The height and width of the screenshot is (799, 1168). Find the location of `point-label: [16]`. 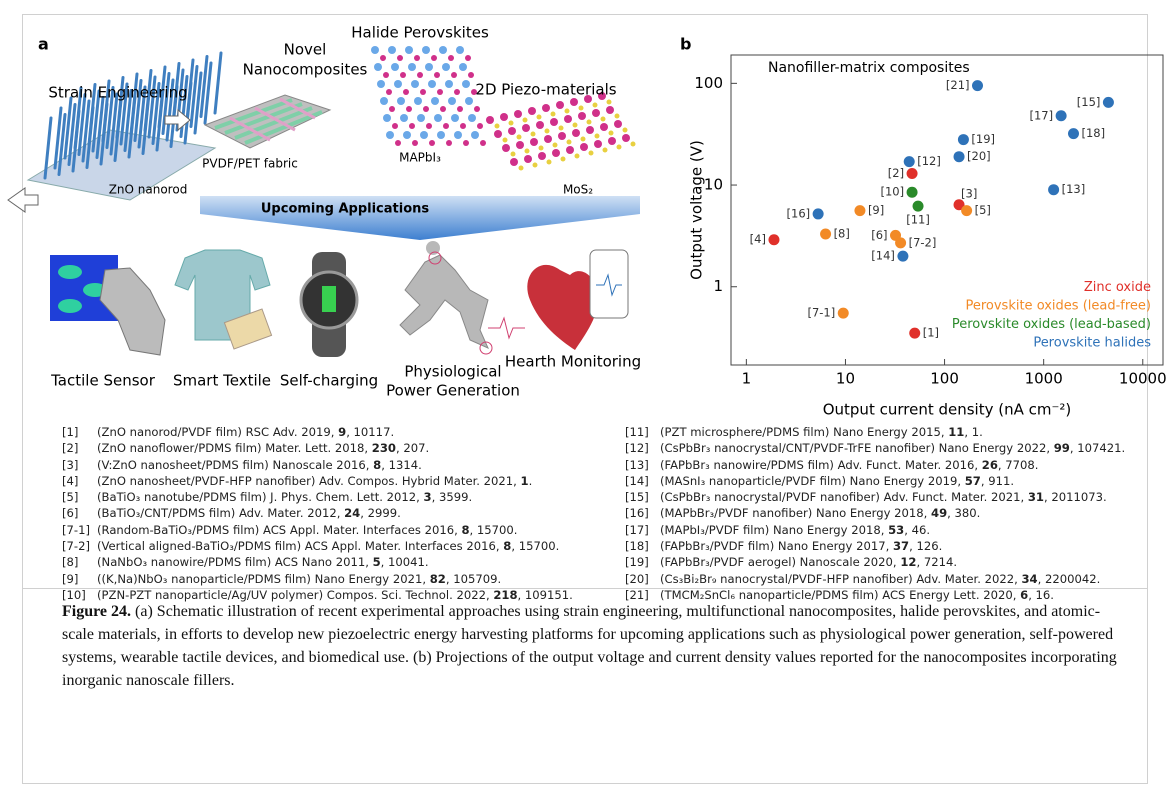

point-label: [16] is located at coordinates (799, 213).